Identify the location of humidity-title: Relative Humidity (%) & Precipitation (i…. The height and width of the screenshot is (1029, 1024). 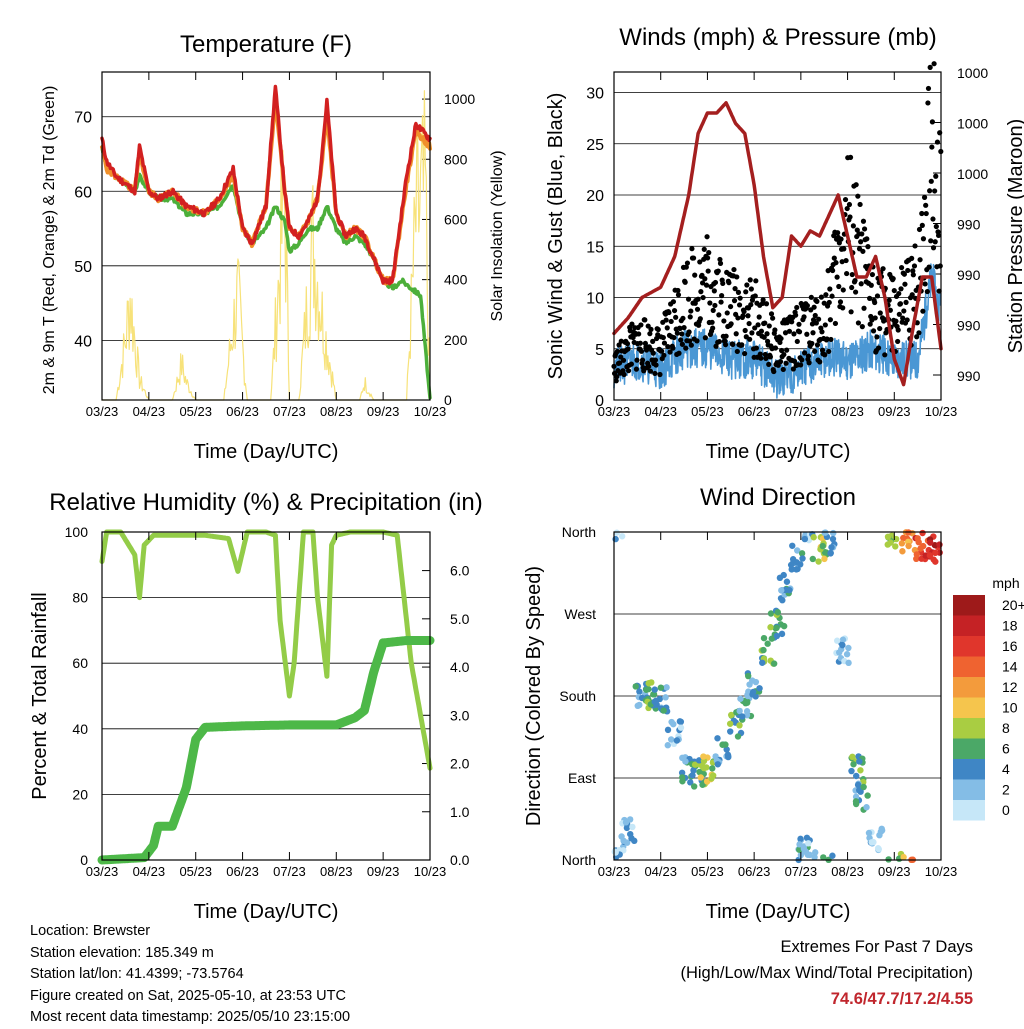
(265, 502).